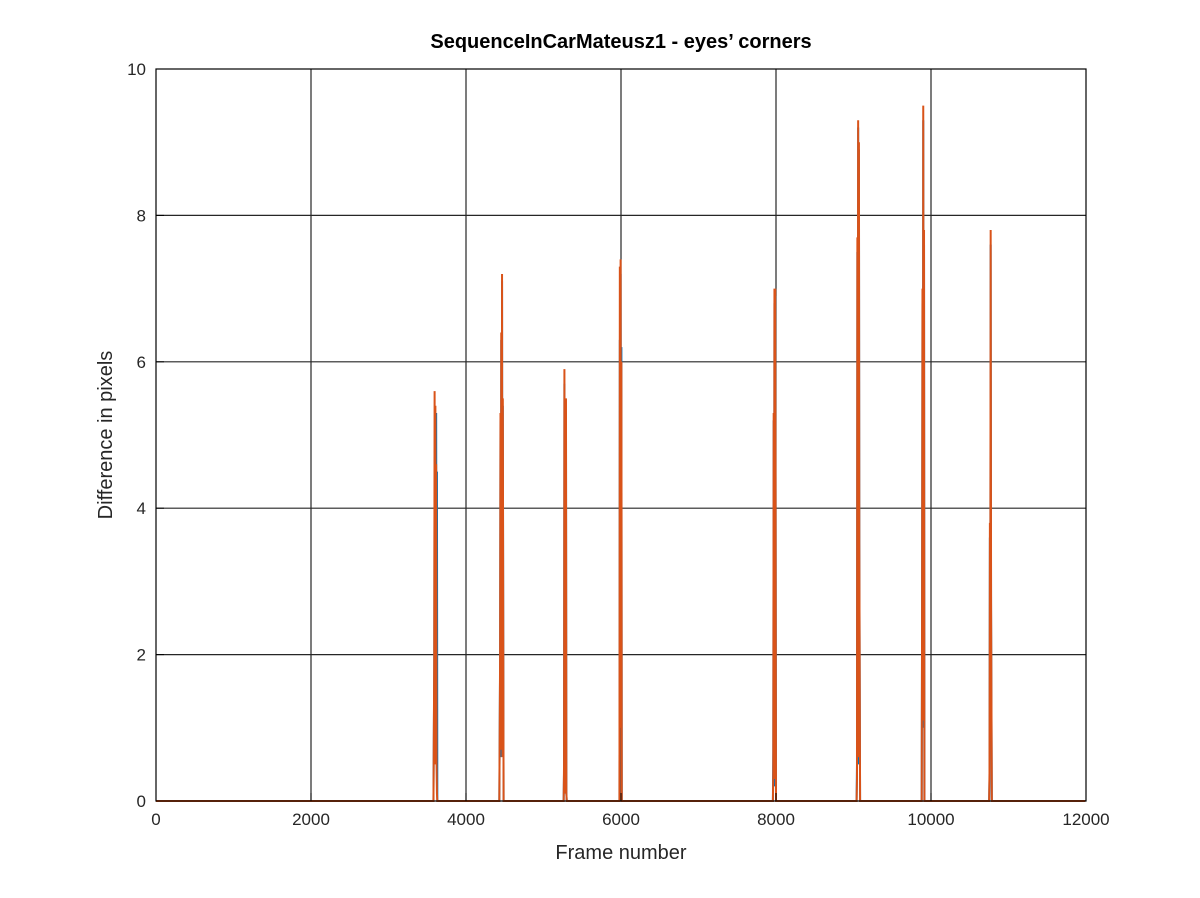 This screenshot has height=898, width=1200. What do you see at coordinates (930, 819) in the screenshot?
I see `x-tick-label: 10000` at bounding box center [930, 819].